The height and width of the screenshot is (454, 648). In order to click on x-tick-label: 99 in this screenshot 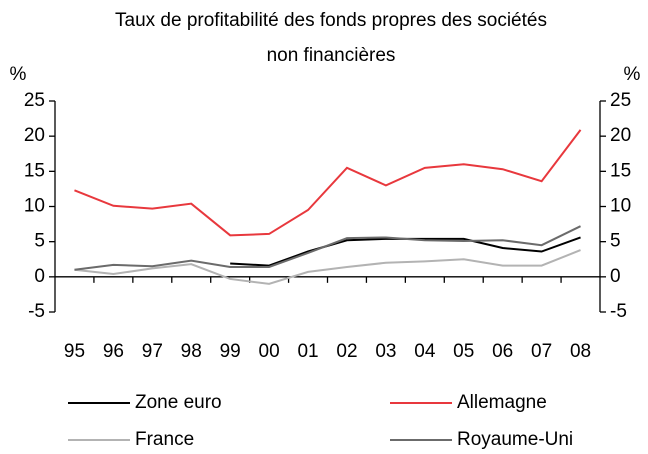, I will do `click(230, 351)`.